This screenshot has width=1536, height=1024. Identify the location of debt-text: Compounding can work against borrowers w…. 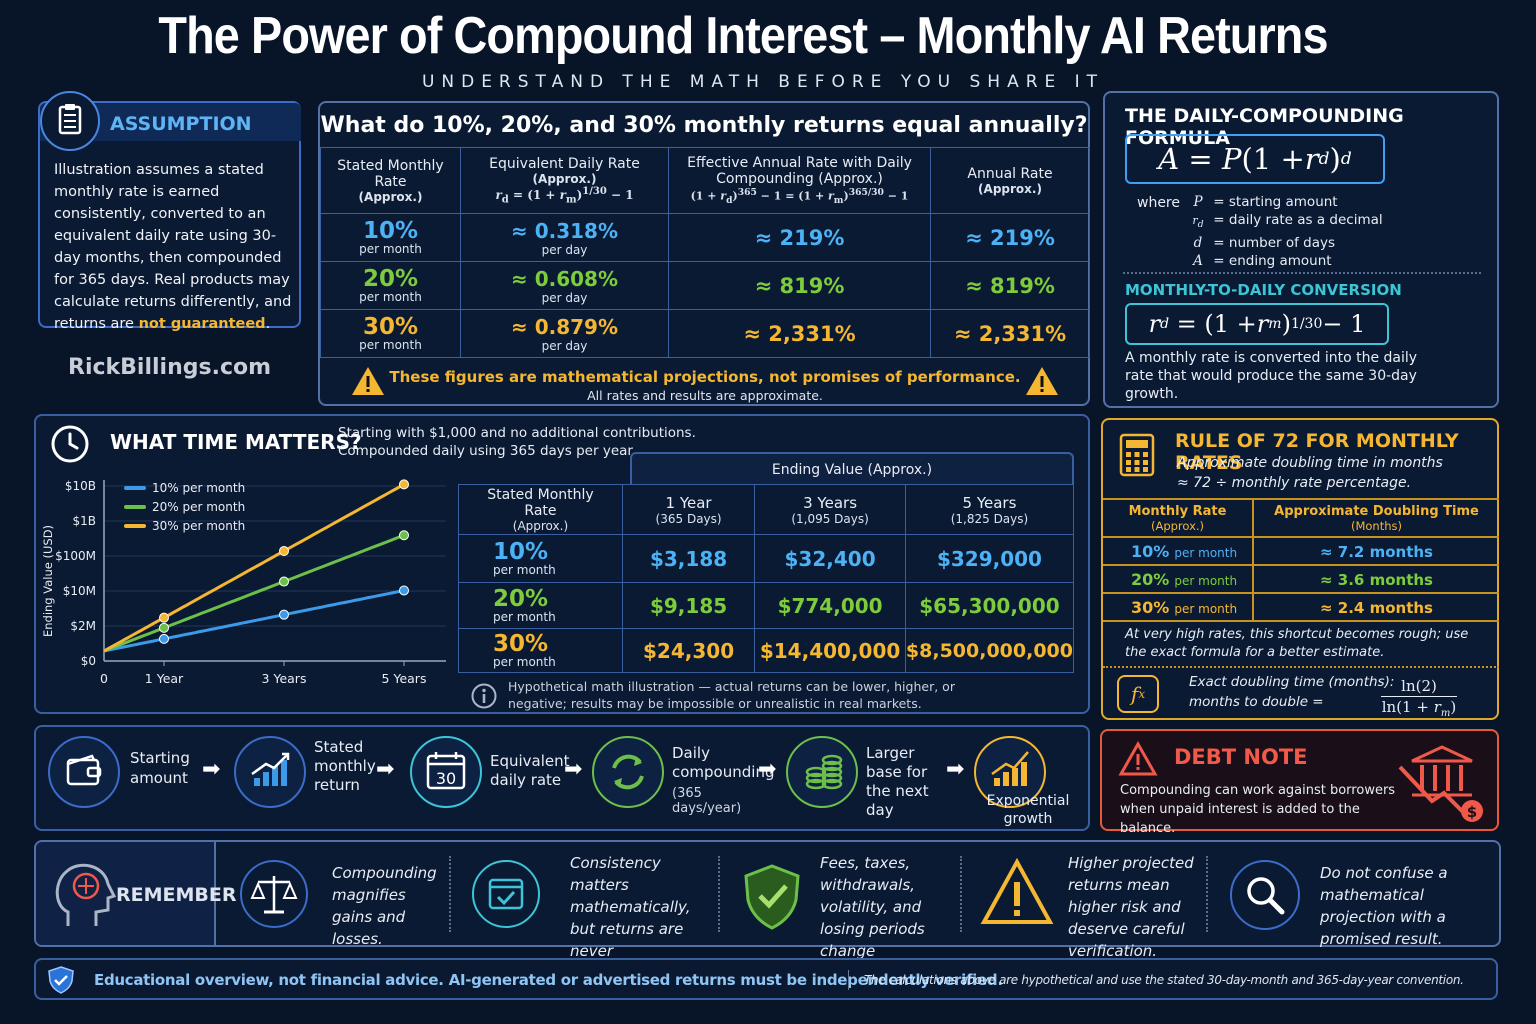
(1258, 809).